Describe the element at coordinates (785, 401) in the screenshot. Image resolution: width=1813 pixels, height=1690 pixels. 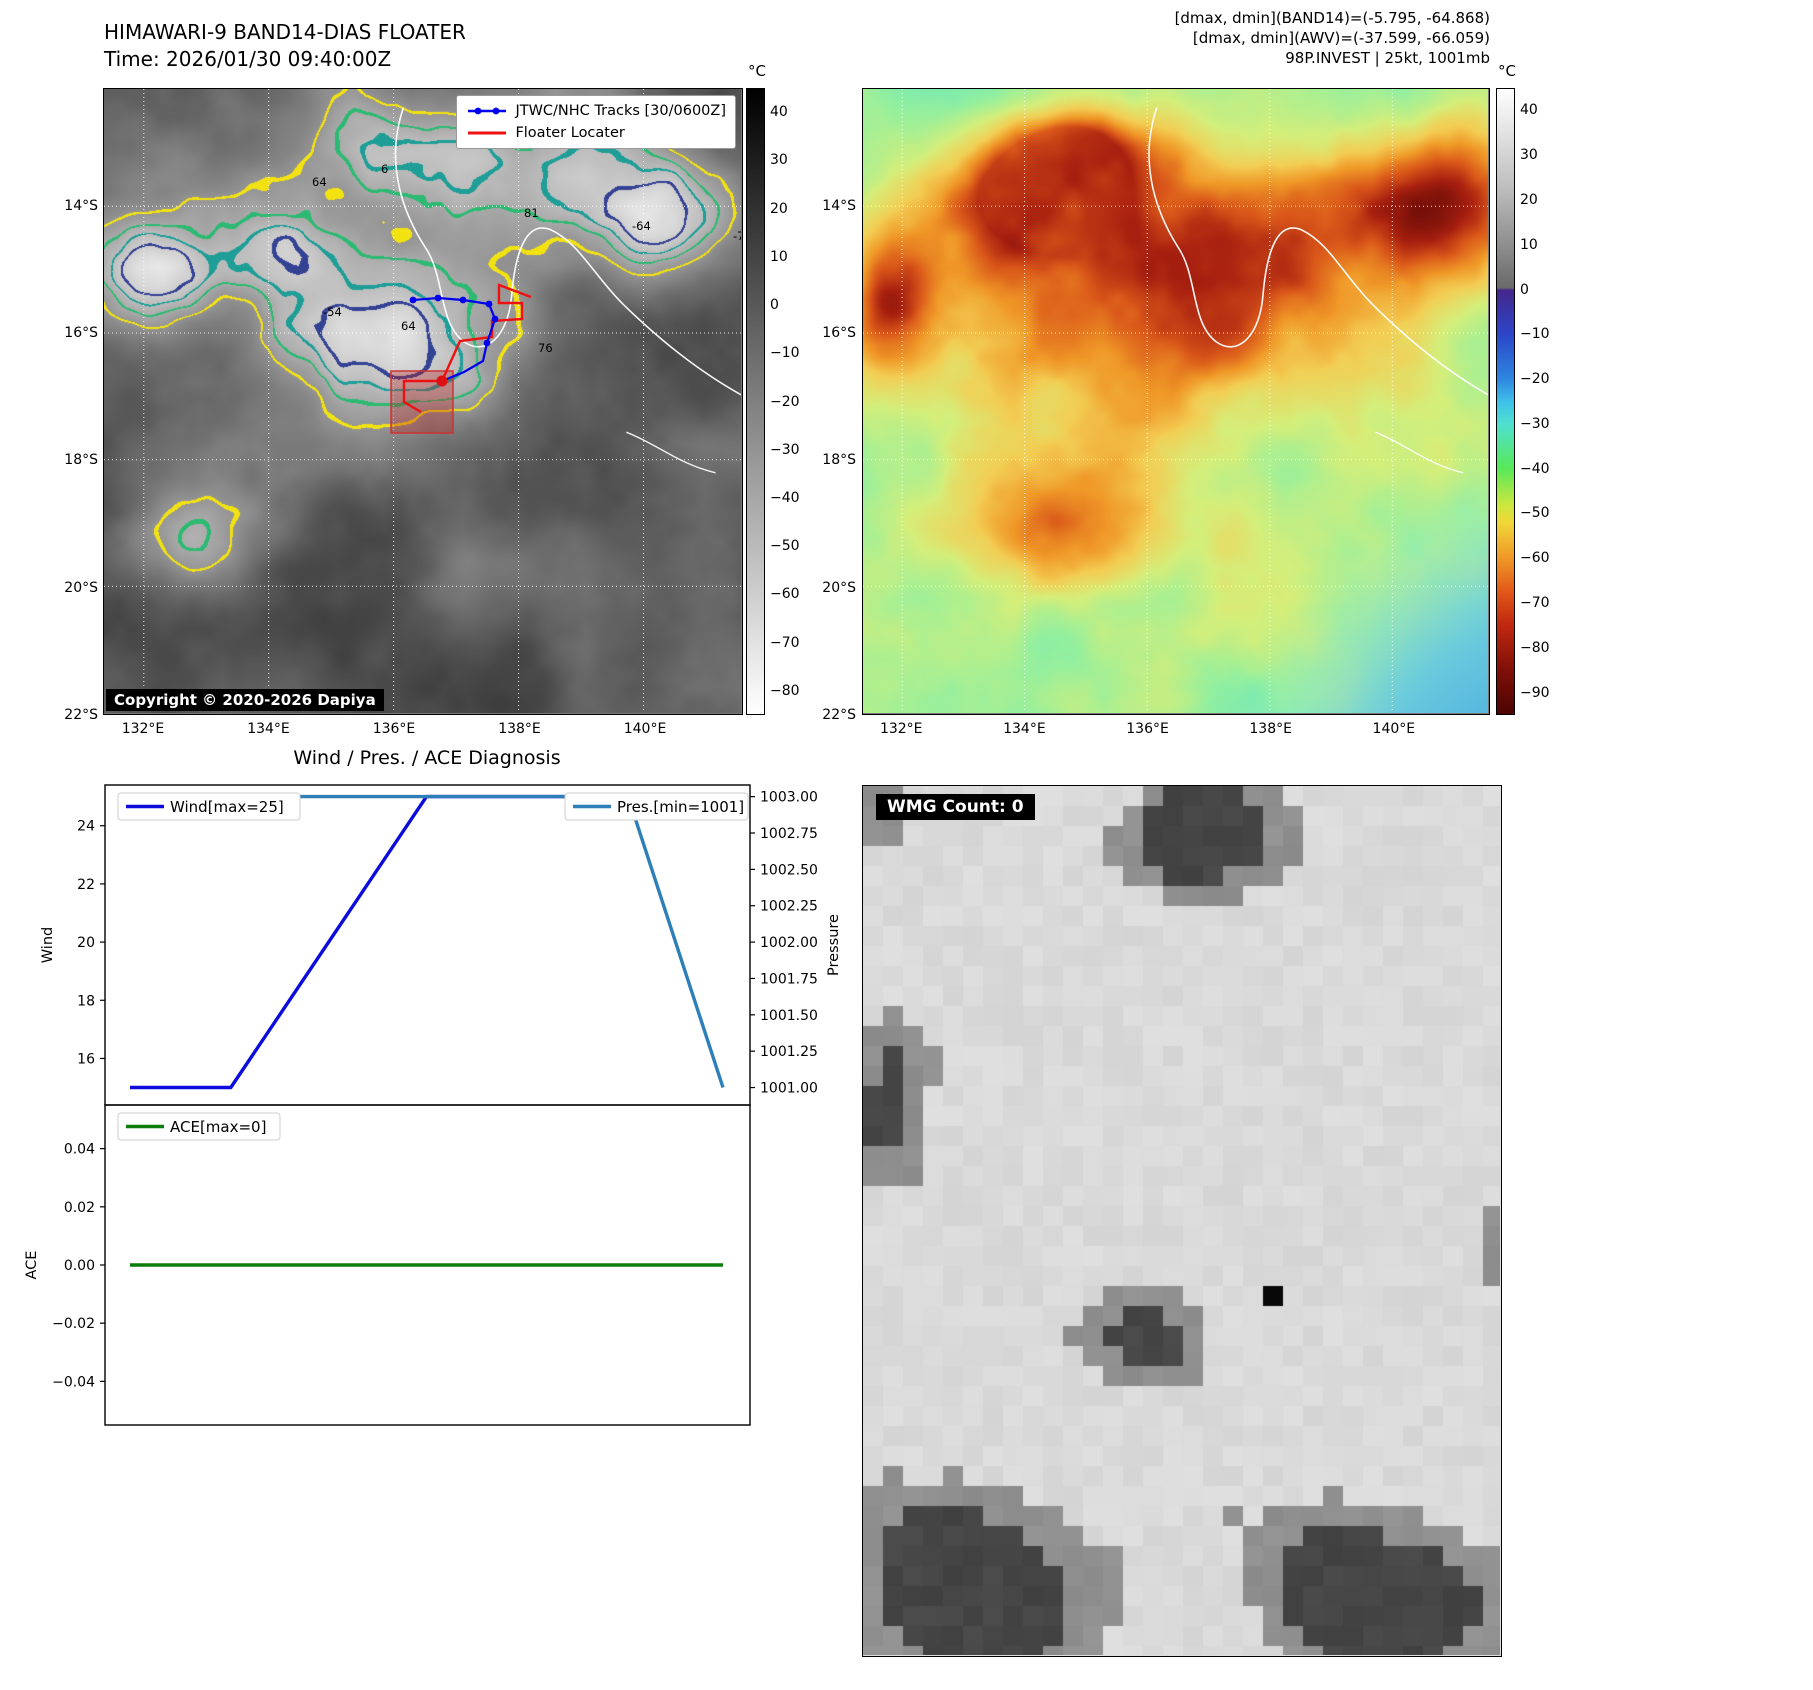
I see `band14-colorbar-tick: −20` at that location.